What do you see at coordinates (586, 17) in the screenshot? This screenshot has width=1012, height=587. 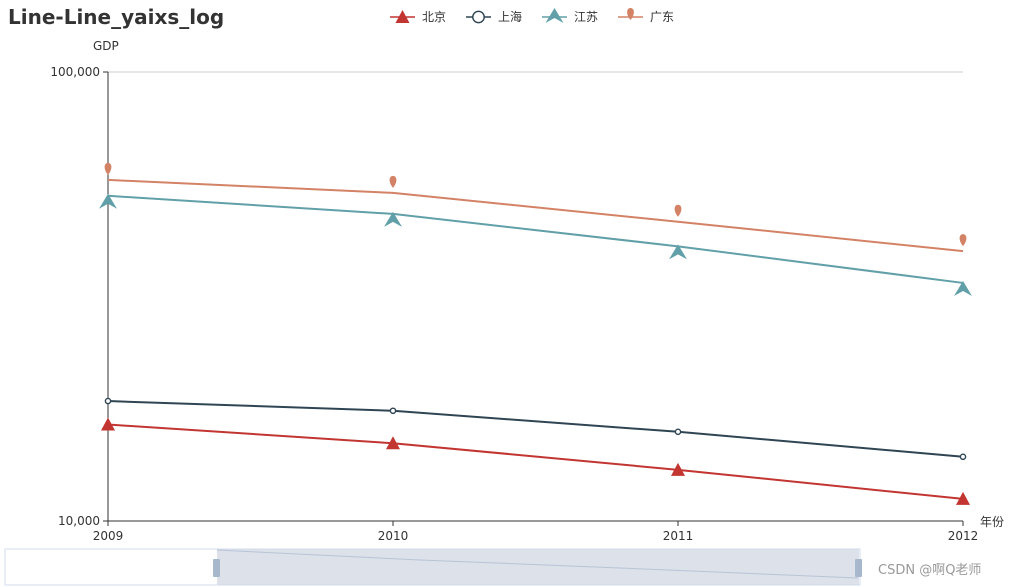 I see `legend-label: 江苏` at bounding box center [586, 17].